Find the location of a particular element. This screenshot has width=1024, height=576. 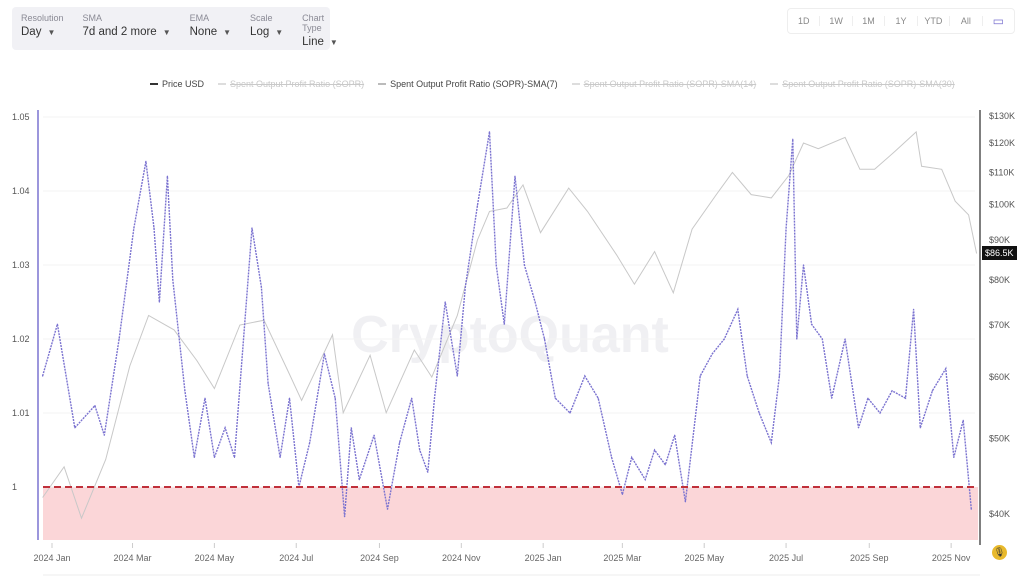

y-right-tick-label: $110K is located at coordinates (1001, 172).